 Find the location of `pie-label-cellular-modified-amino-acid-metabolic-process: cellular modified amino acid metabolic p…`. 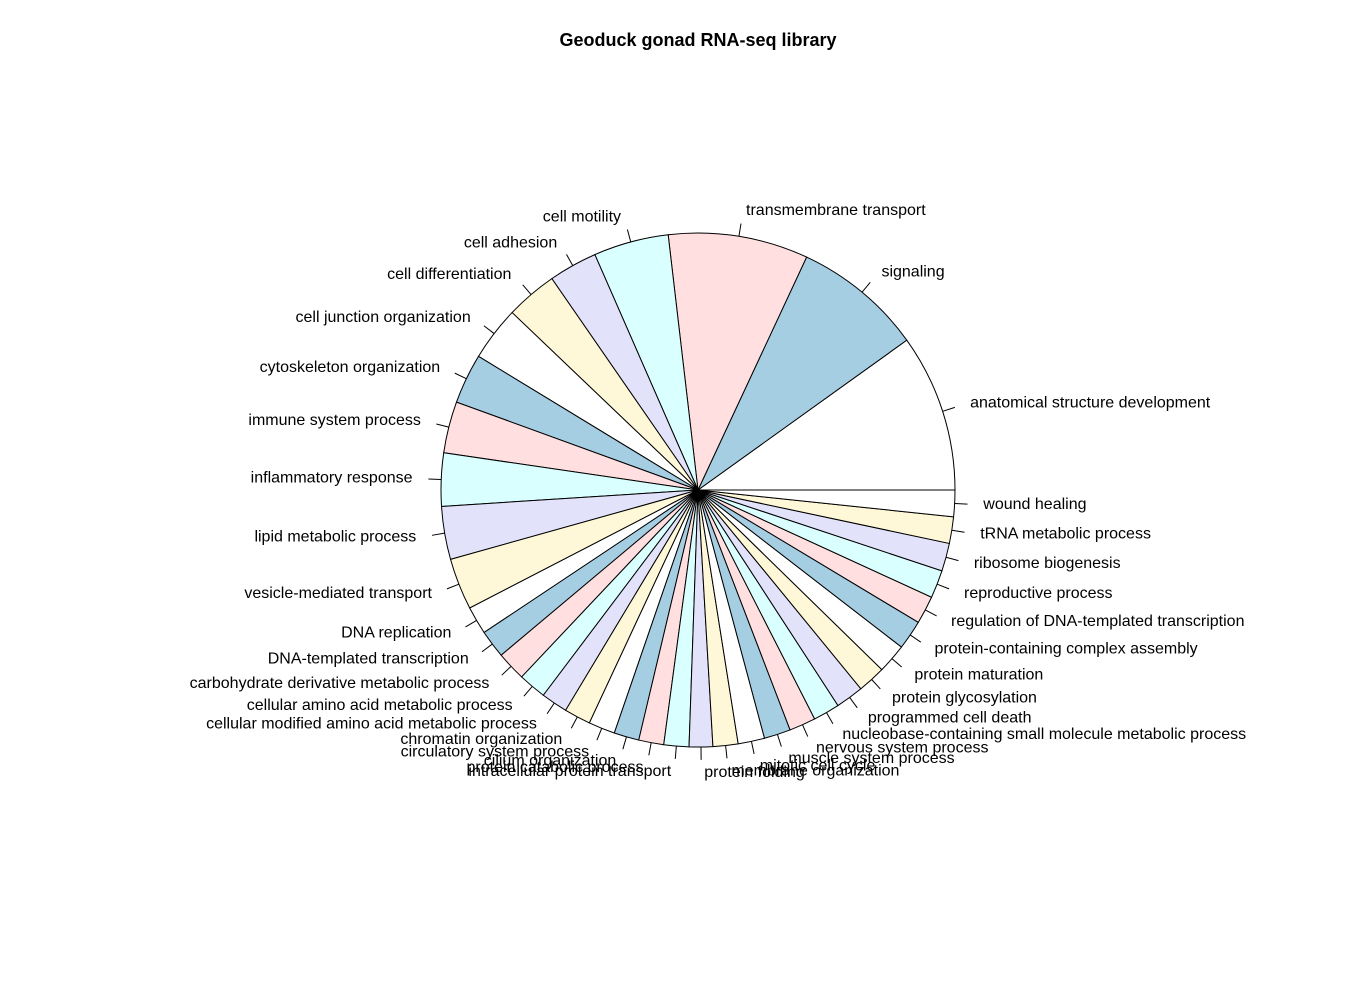

pie-label-cellular-modified-amino-acid-metabolic-process: cellular modified amino acid metabolic p… is located at coordinates (371, 724).